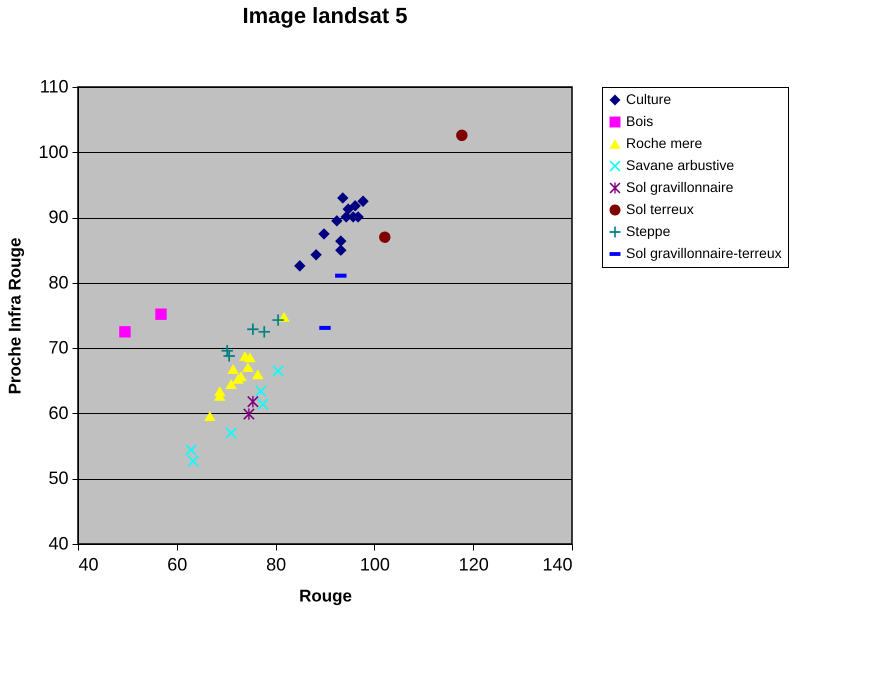  What do you see at coordinates (88, 564) in the screenshot?
I see `x-tick-label: 40` at bounding box center [88, 564].